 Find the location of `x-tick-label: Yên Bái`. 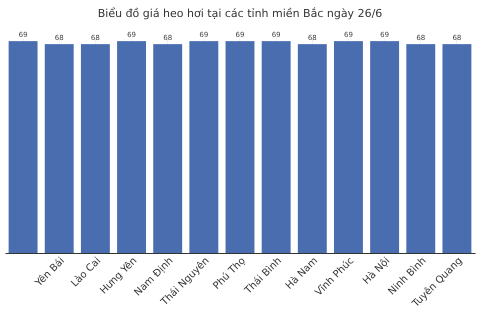

x-tick-label: Yên Bái is located at coordinates (50, 273).